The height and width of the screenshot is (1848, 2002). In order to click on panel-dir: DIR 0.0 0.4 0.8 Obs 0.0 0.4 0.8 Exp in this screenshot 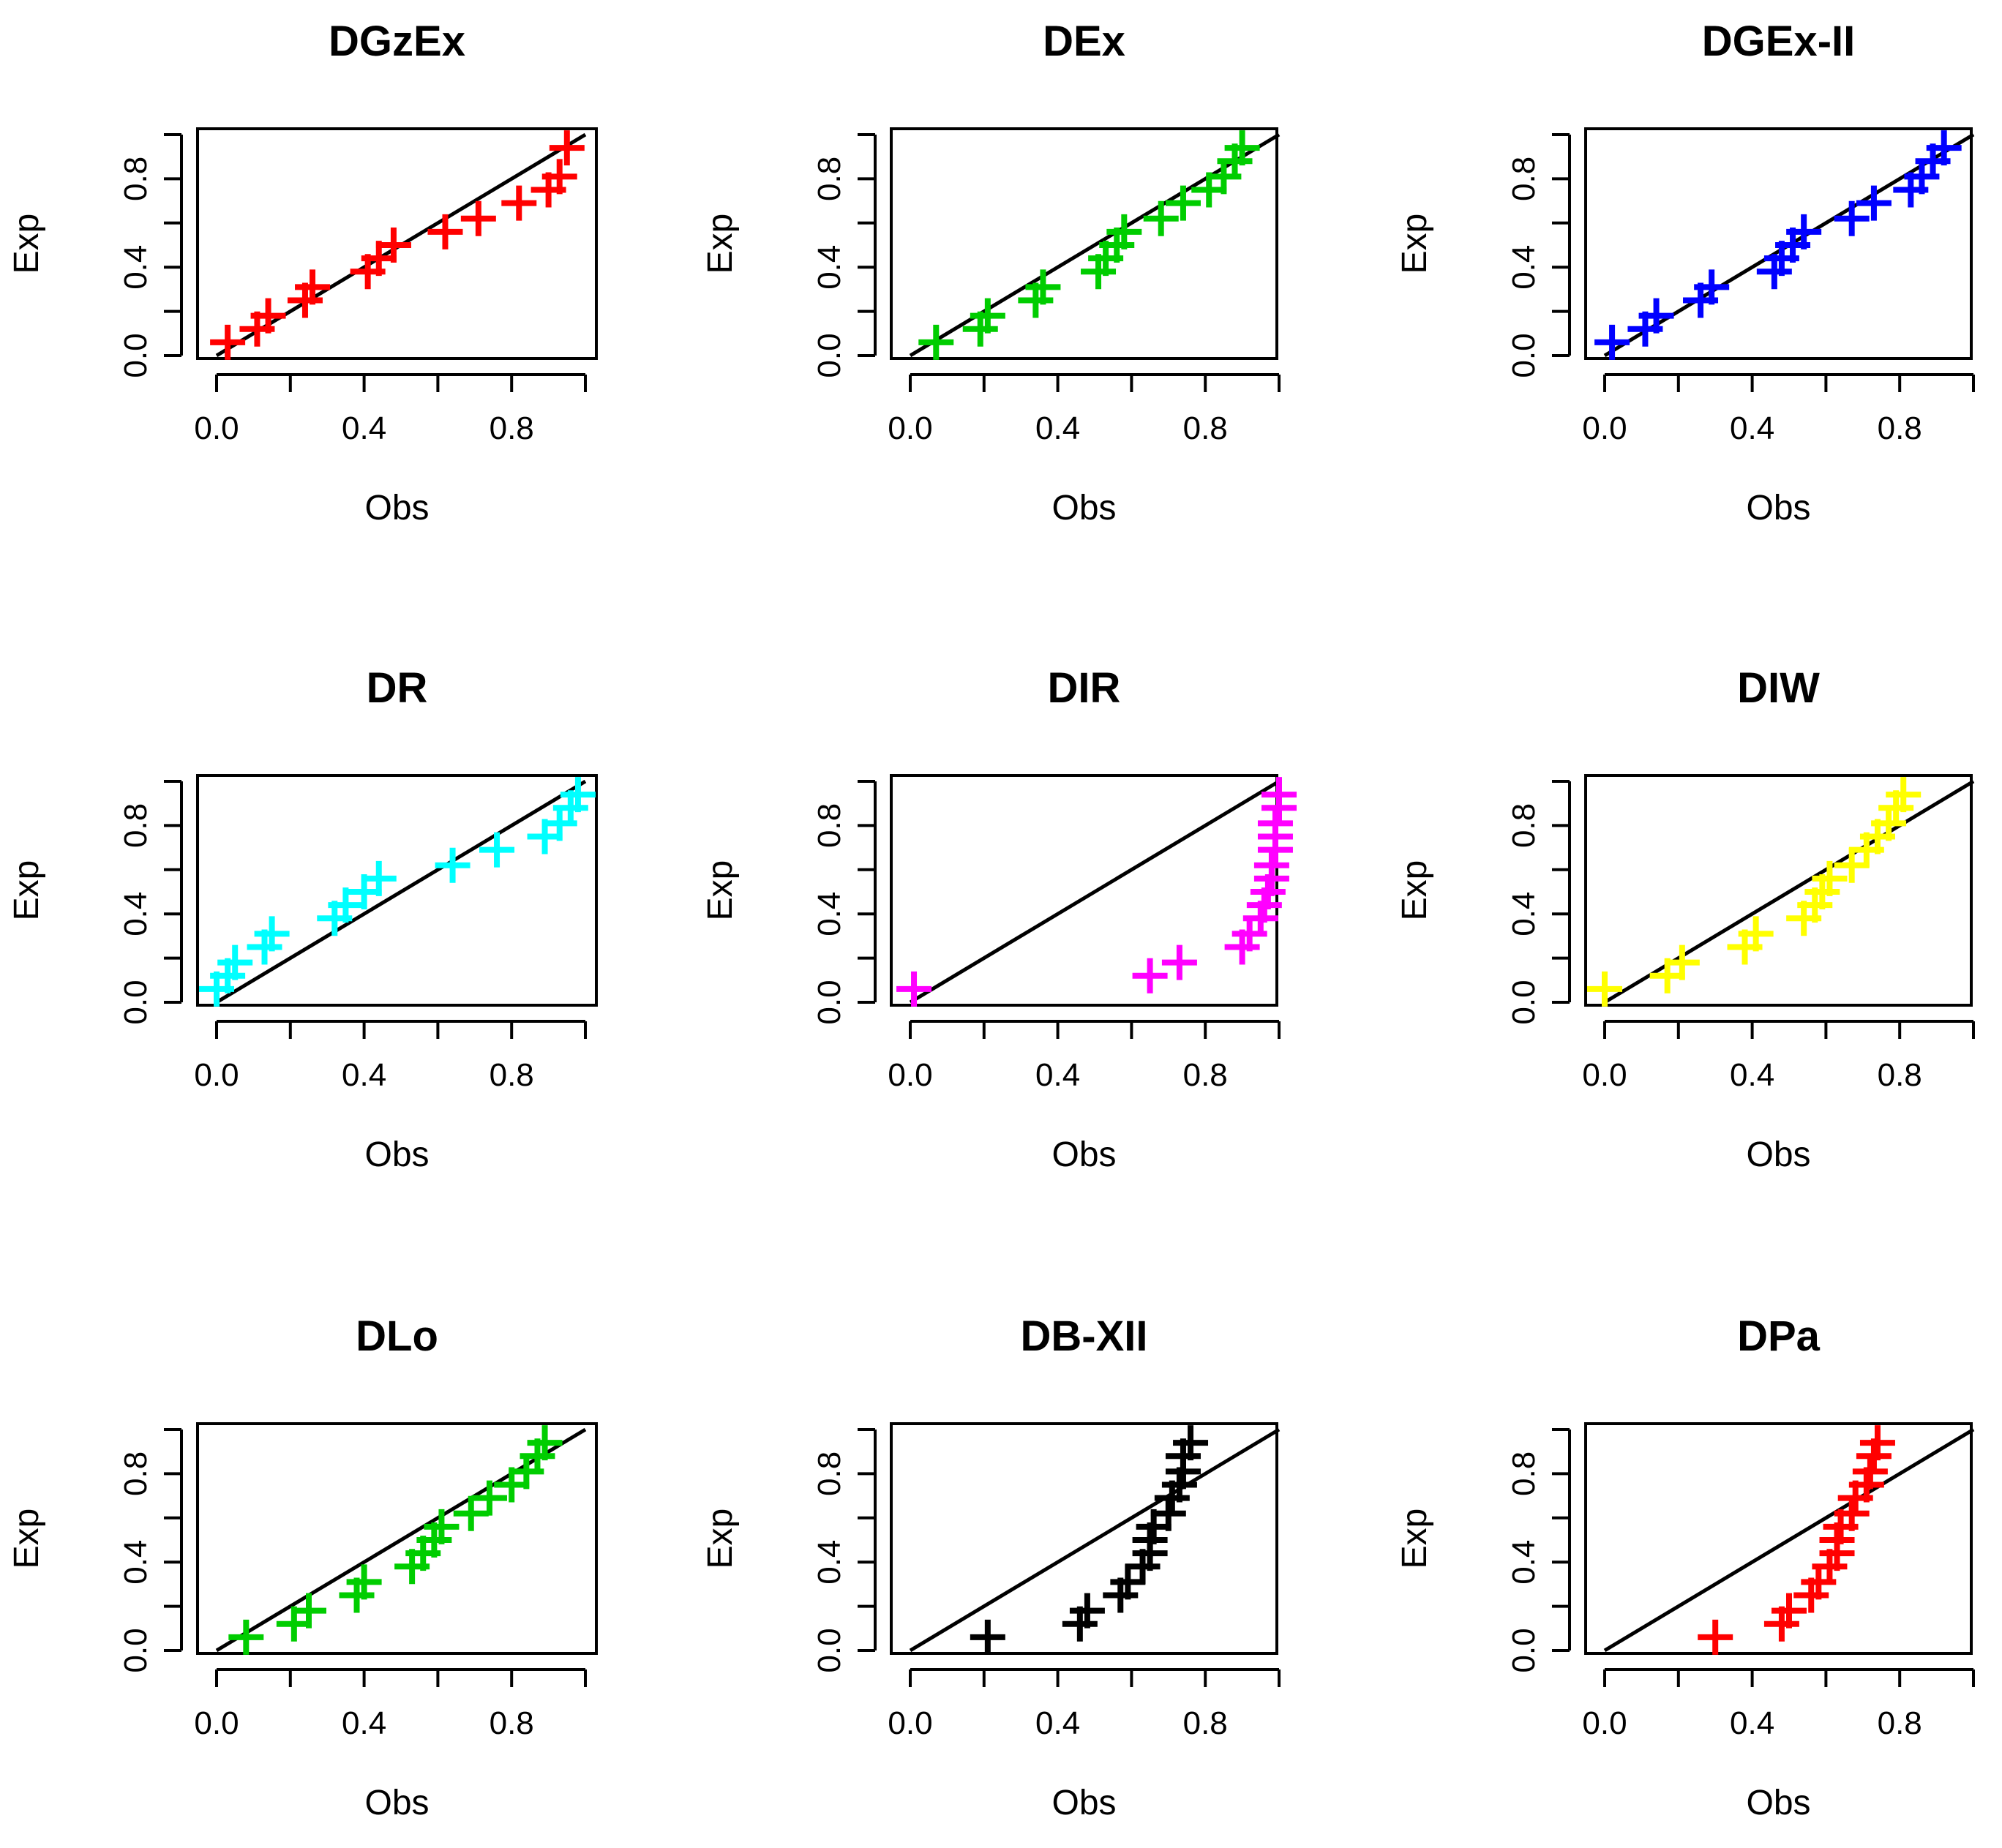, I will do `click(999, 919)`.